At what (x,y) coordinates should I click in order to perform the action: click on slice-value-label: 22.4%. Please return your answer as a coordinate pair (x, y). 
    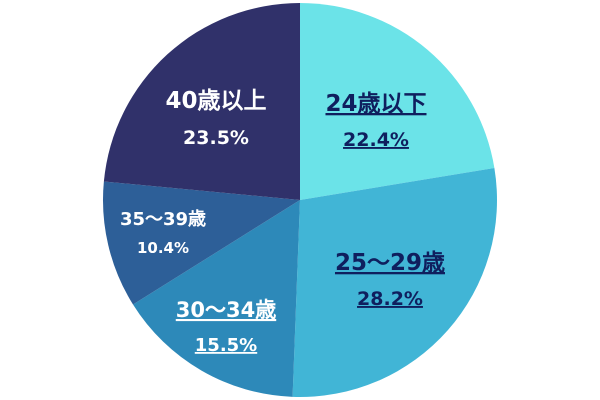
    Looking at the image, I should click on (376, 140).